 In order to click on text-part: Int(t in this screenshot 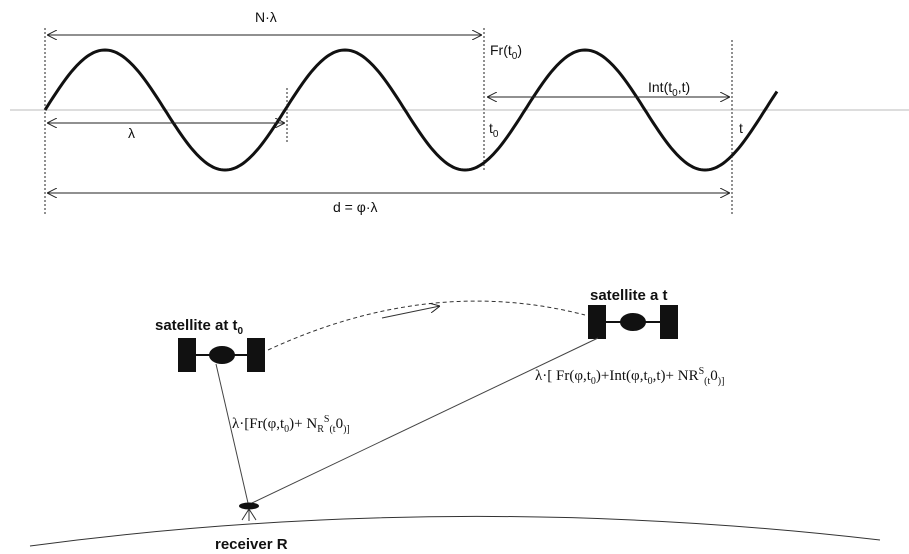, I will do `click(660, 87)`.